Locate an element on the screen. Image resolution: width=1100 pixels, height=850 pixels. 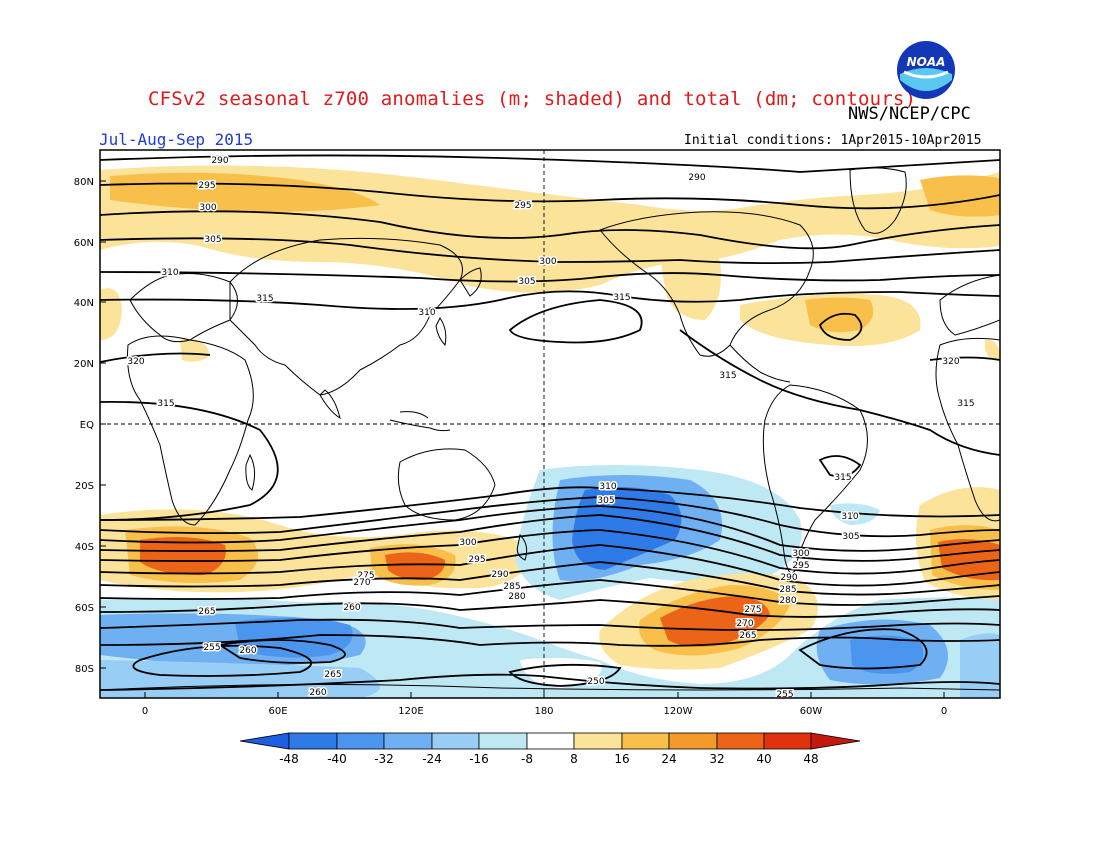
colorbar-label: -16 is located at coordinates (479, 759).